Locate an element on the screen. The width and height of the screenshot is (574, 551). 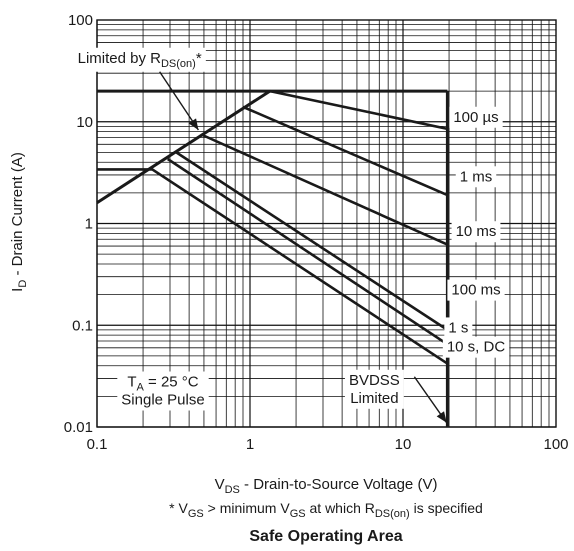
rds-limit-label-text: Limited by RDS(on)* is located at coordinates (140, 60).